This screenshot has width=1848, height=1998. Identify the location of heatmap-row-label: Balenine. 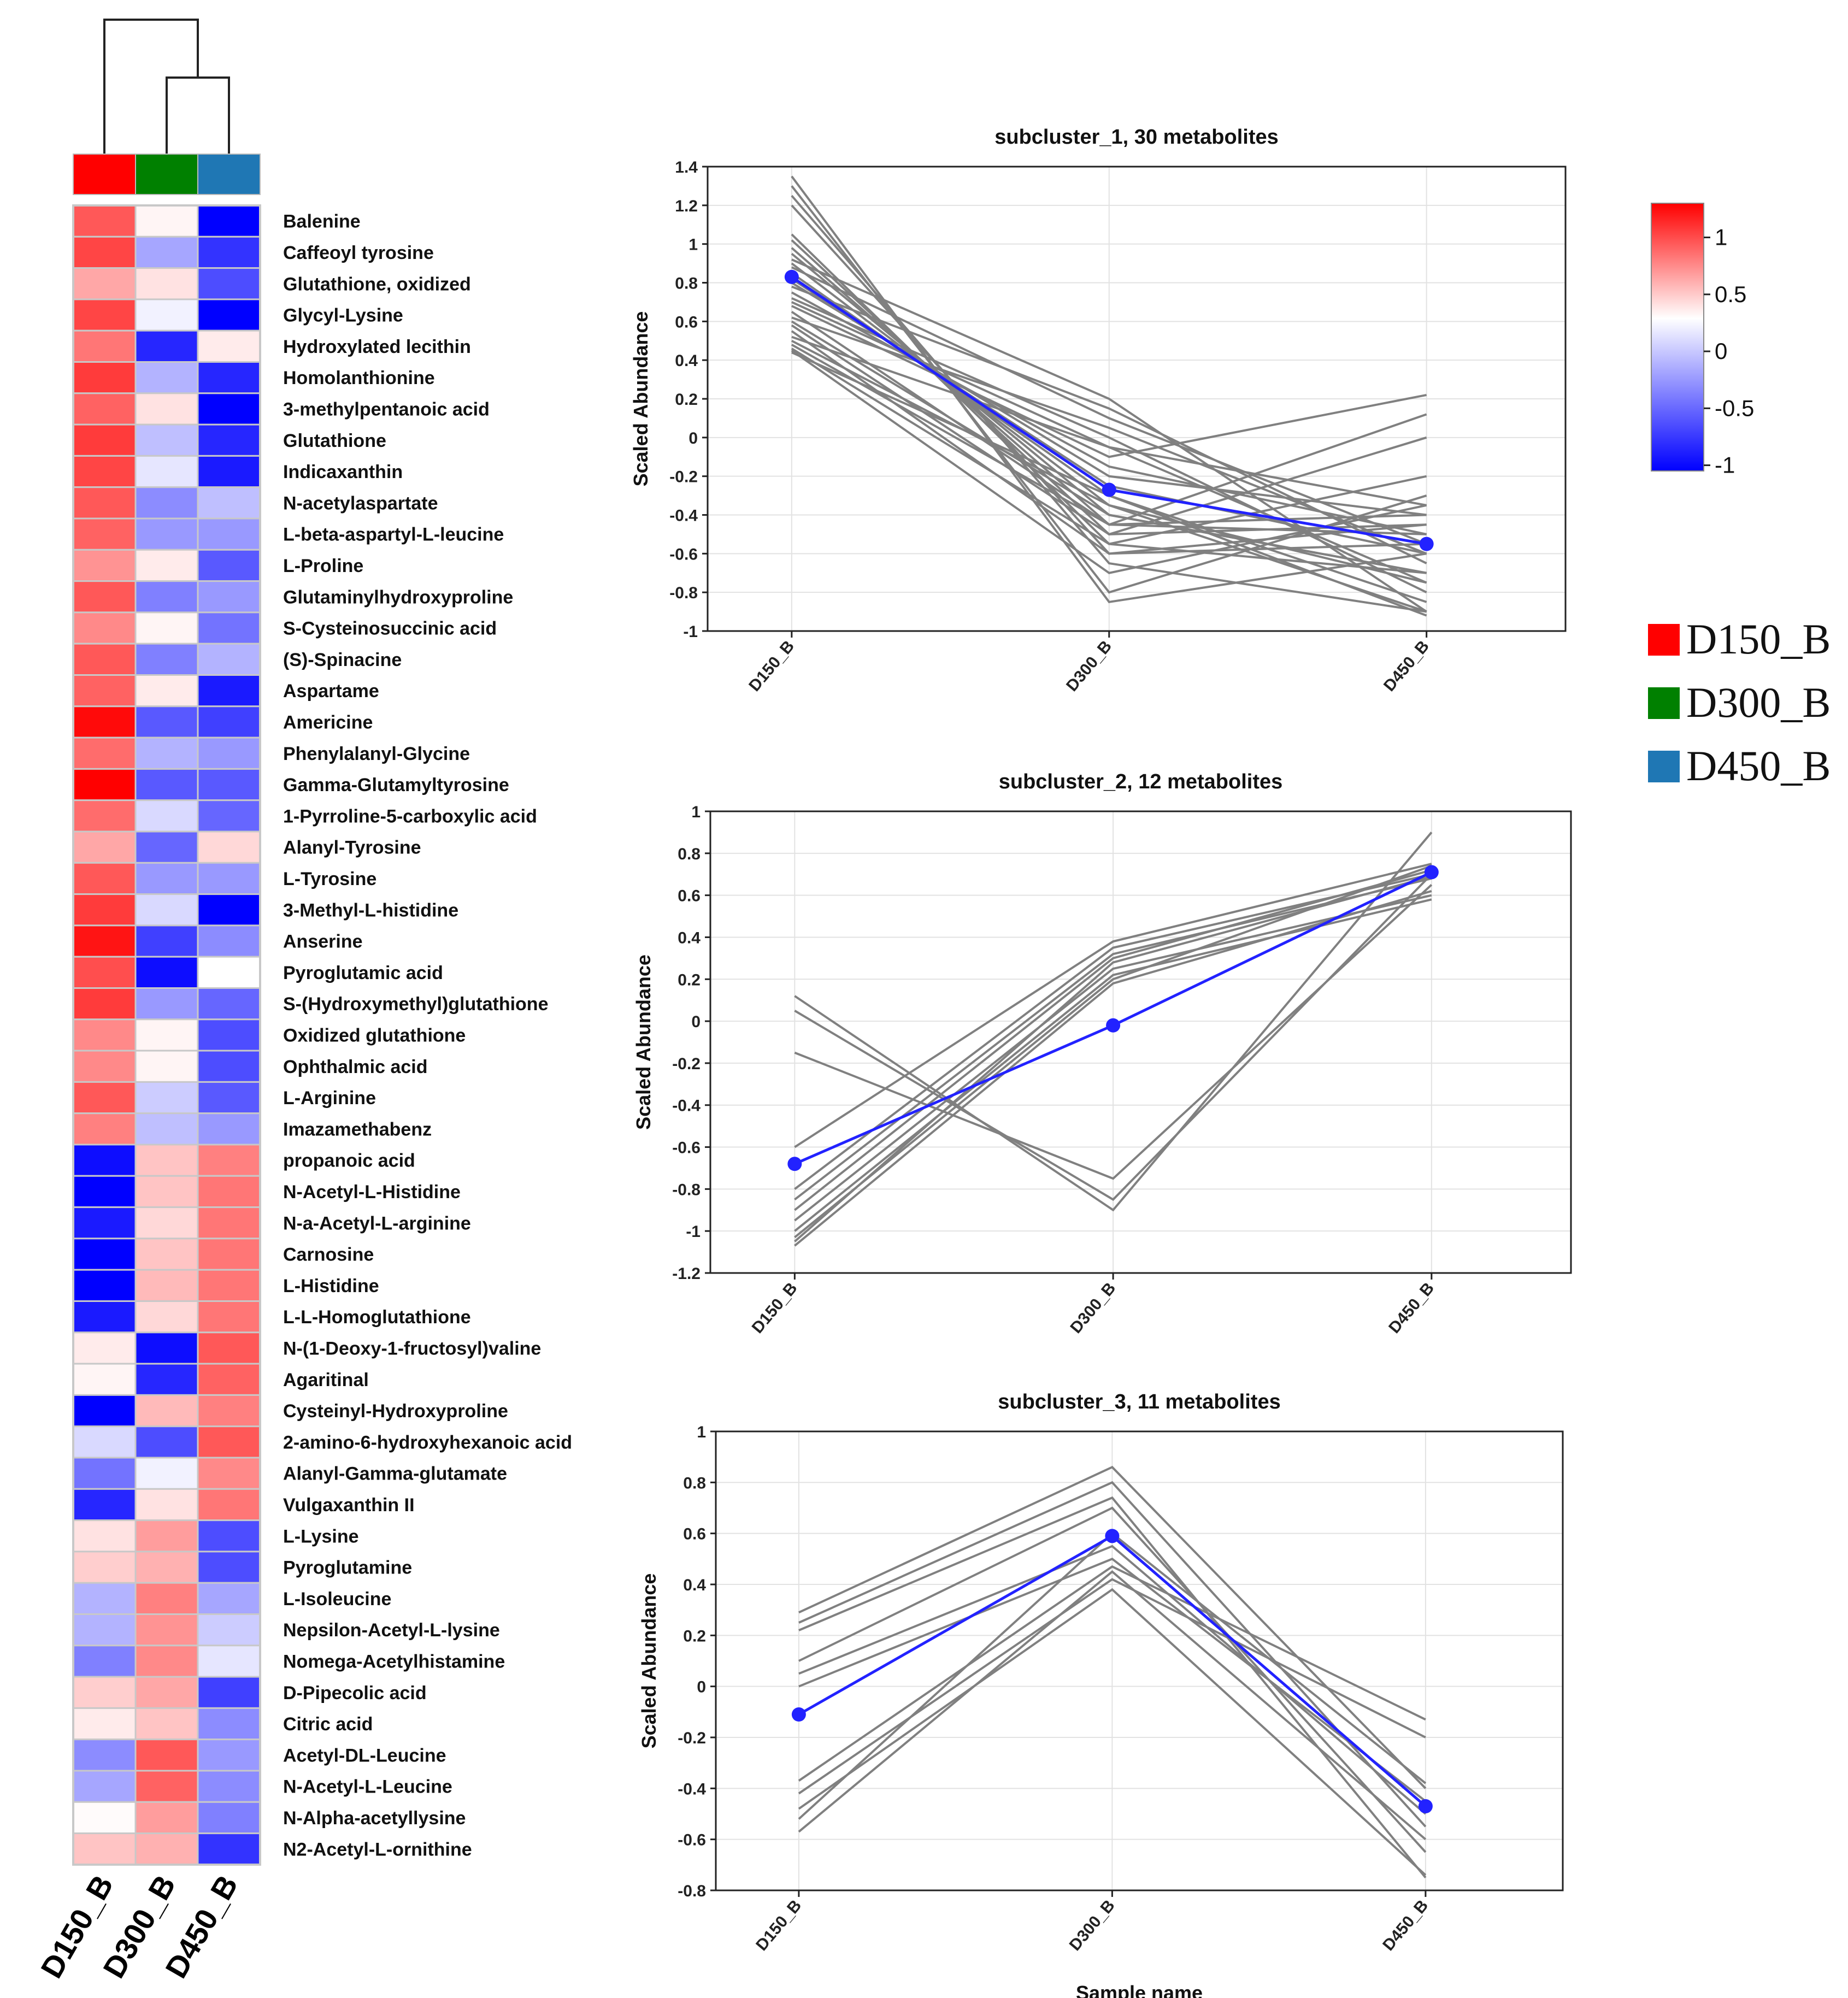
(322, 221).